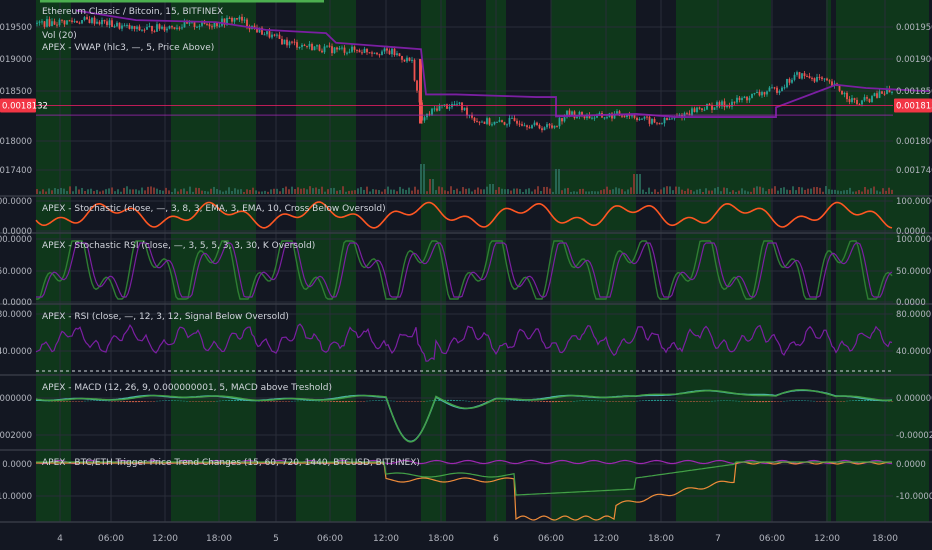 The image size is (932, 550). Describe the element at coordinates (16, 272) in the screenshot. I see `y-label-left-2-1: 50.0000` at that location.